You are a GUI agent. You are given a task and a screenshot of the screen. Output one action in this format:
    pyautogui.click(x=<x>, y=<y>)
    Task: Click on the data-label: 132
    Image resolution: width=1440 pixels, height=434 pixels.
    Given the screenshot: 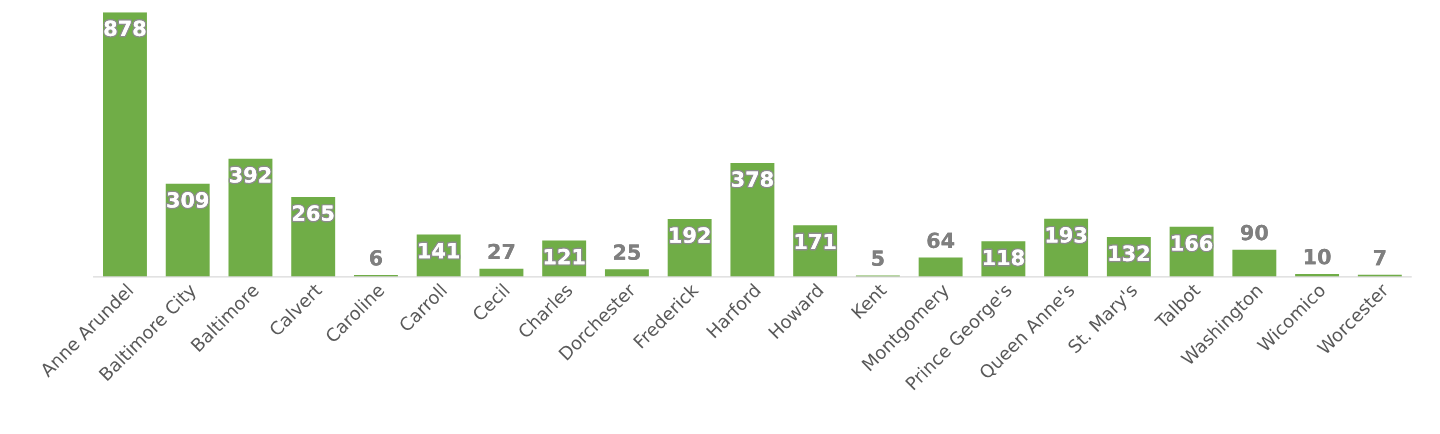 What is the action you would take?
    pyautogui.click(x=1129, y=253)
    